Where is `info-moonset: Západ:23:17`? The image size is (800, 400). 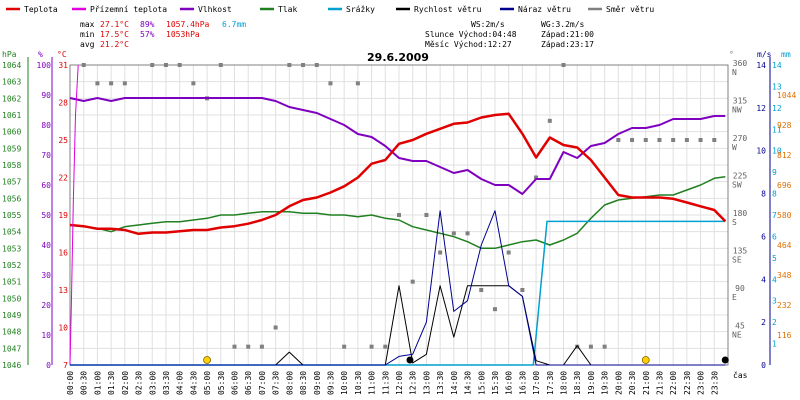
info-moonset: Západ:23:17 is located at coordinates (567, 44).